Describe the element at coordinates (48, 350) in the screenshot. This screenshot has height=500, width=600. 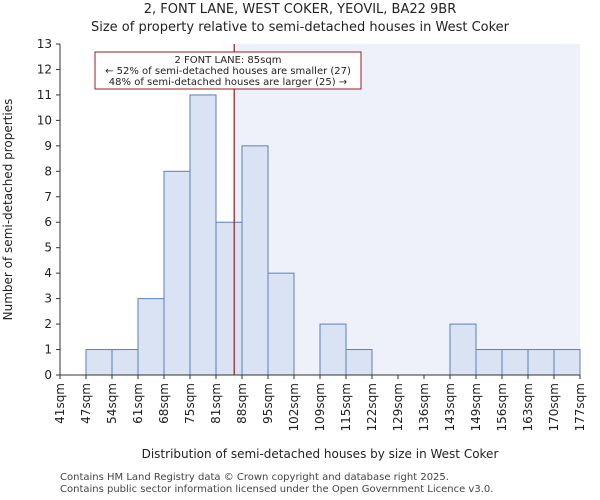
I see `y-tick-label: 1` at that location.